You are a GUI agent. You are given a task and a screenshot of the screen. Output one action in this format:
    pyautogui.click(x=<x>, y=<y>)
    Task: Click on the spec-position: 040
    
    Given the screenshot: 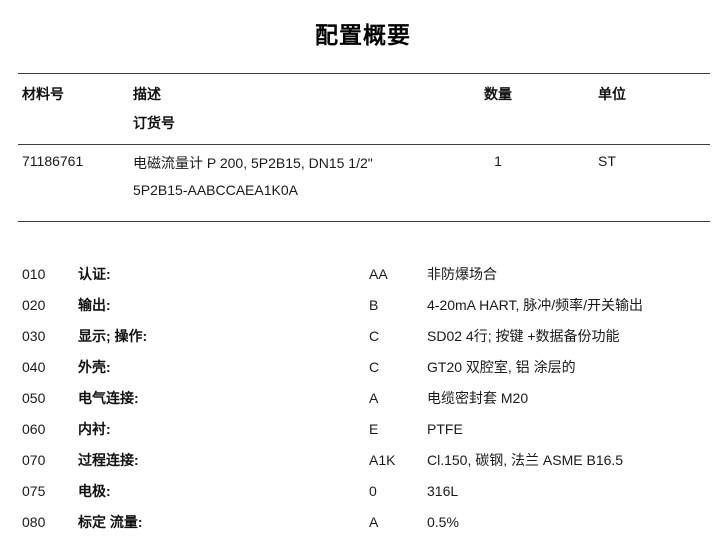 What is the action you would take?
    pyautogui.click(x=34, y=367)
    